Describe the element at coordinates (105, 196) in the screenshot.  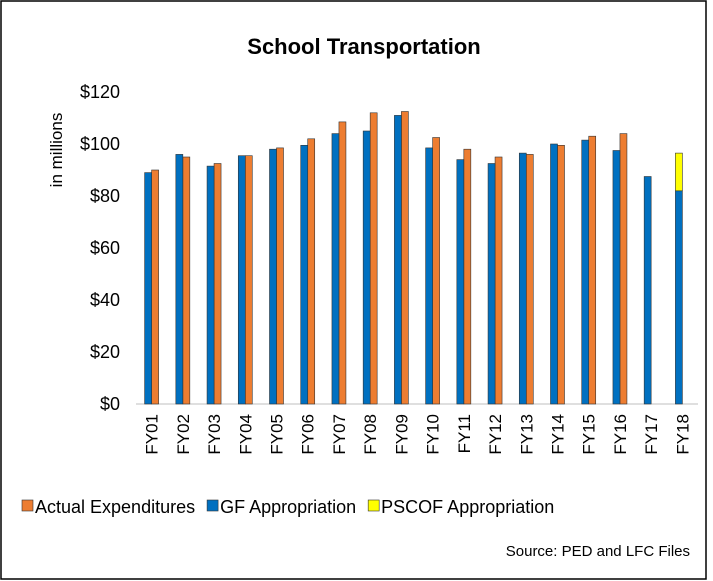
I see `y-tick-label: $80` at that location.